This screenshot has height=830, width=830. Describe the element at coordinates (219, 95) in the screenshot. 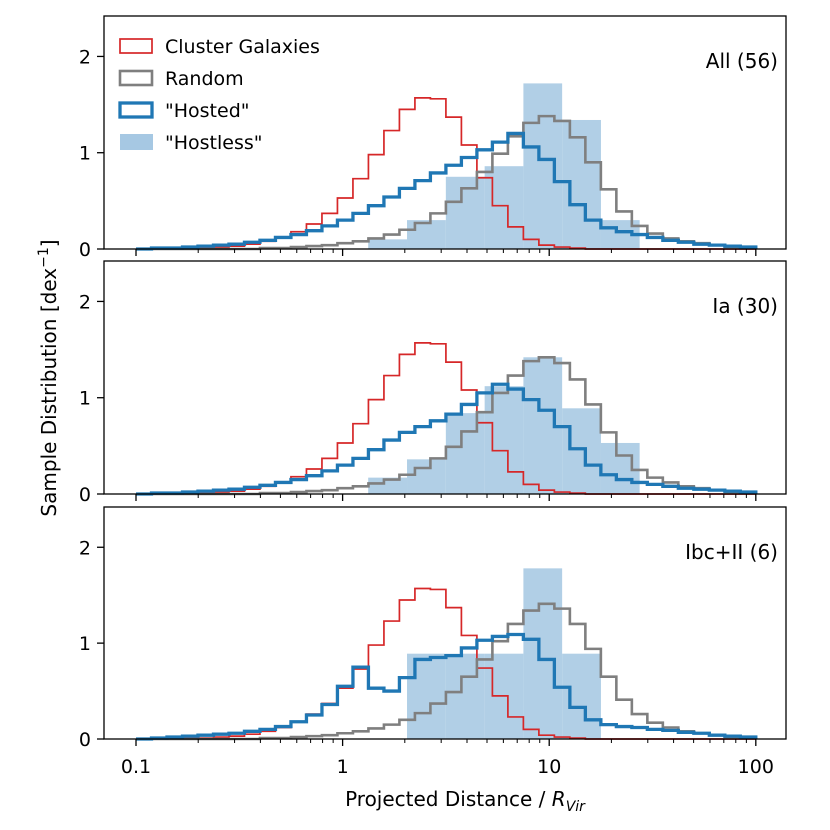

I see `legend: Cluster Galaxies Random "Hosted" "Hostless"` at that location.